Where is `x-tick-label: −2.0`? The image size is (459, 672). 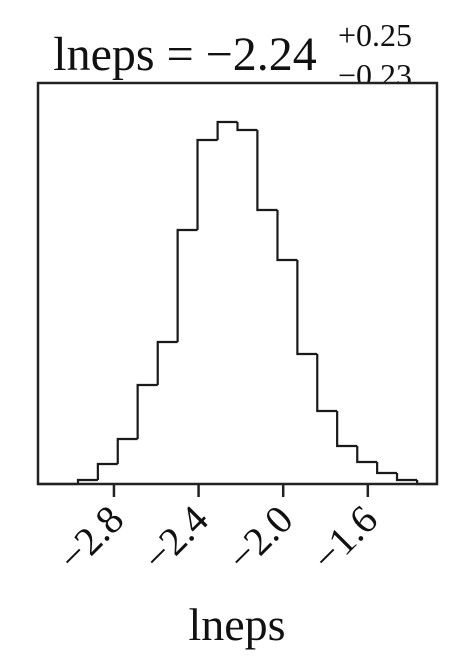
x-tick-label: −2.0 is located at coordinates (259, 538).